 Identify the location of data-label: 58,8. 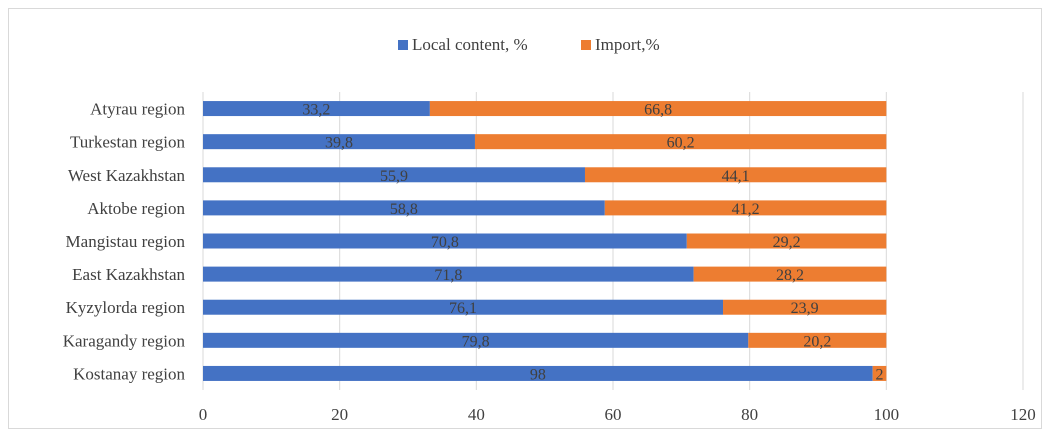
(404, 209).